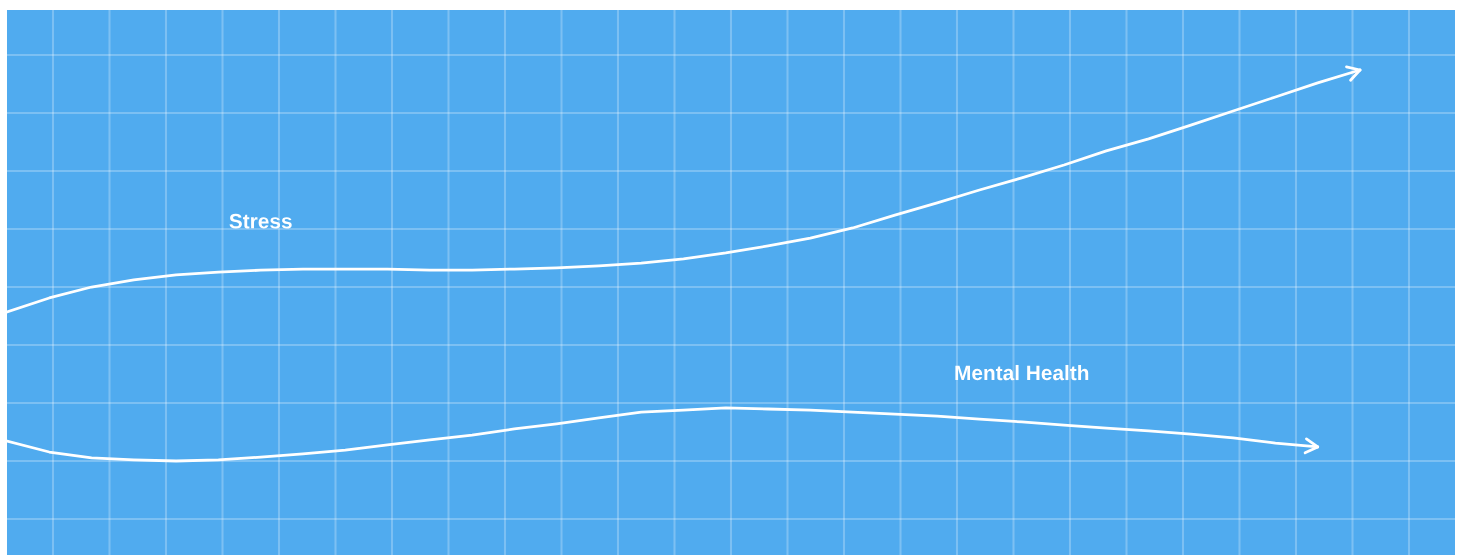 This screenshot has height=555, width=1461. I want to click on series-label: Mental Health, so click(1022, 372).